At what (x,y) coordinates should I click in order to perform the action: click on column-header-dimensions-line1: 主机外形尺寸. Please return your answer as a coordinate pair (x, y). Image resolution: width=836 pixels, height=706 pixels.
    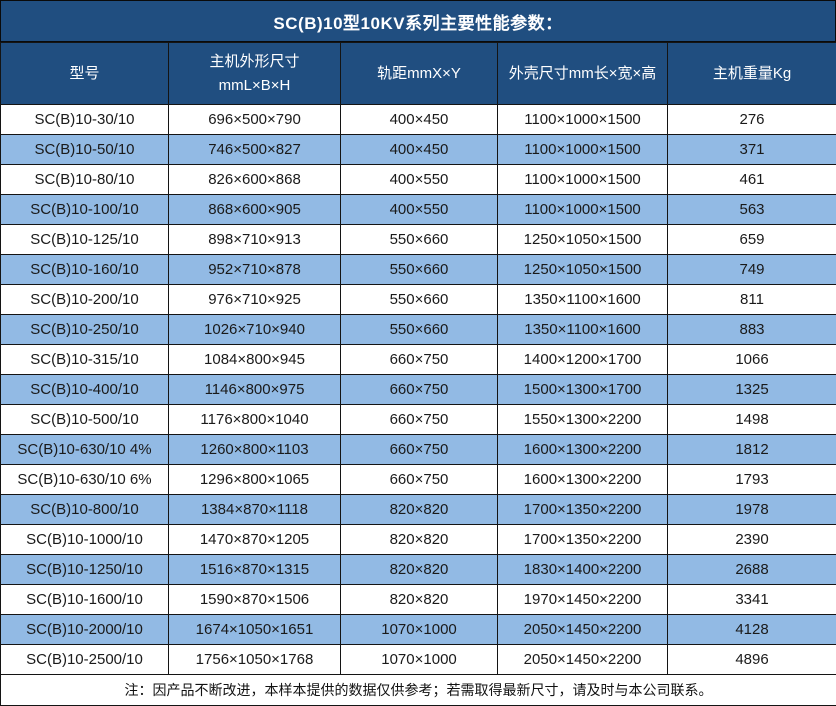
    Looking at the image, I should click on (254, 61).